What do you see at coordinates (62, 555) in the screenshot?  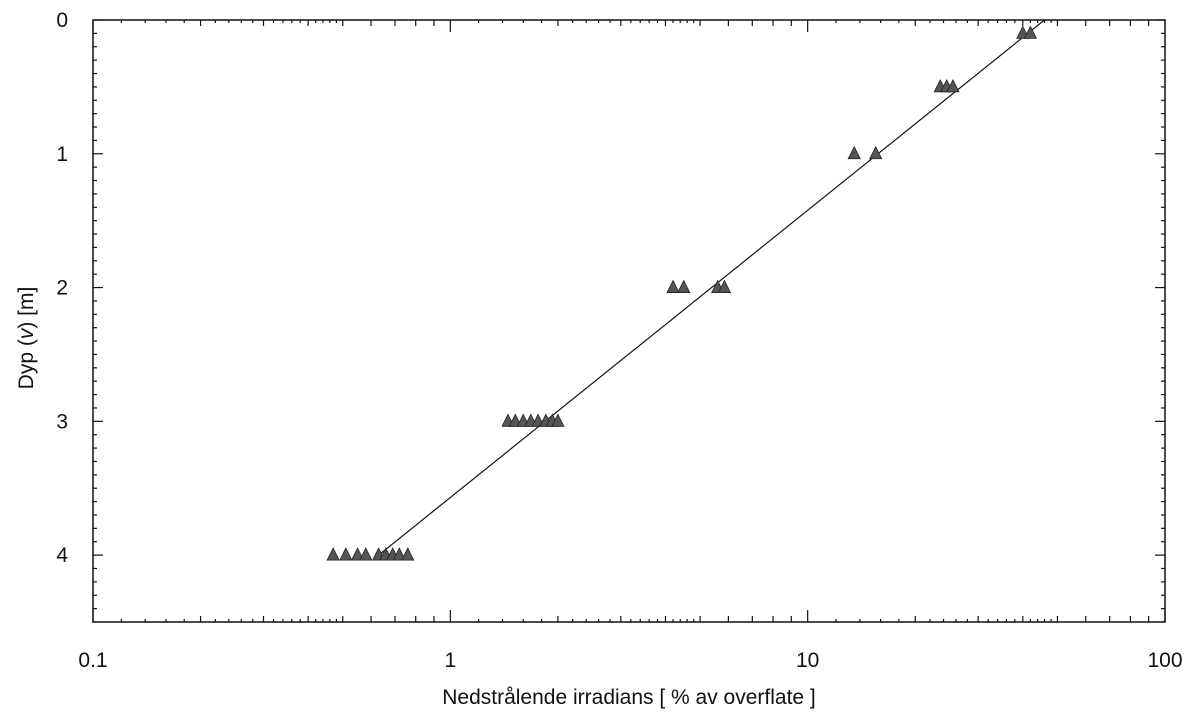 I see `y-tick-label: 4` at bounding box center [62, 555].